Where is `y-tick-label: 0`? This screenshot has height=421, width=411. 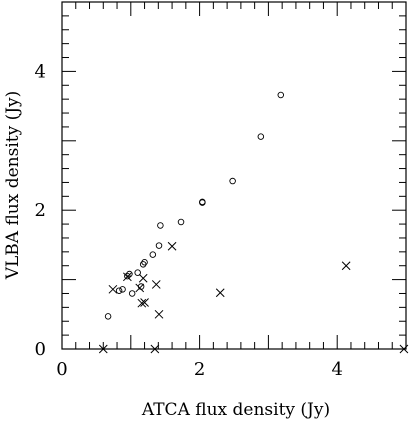 y-tick-label: 0 is located at coordinates (40, 349).